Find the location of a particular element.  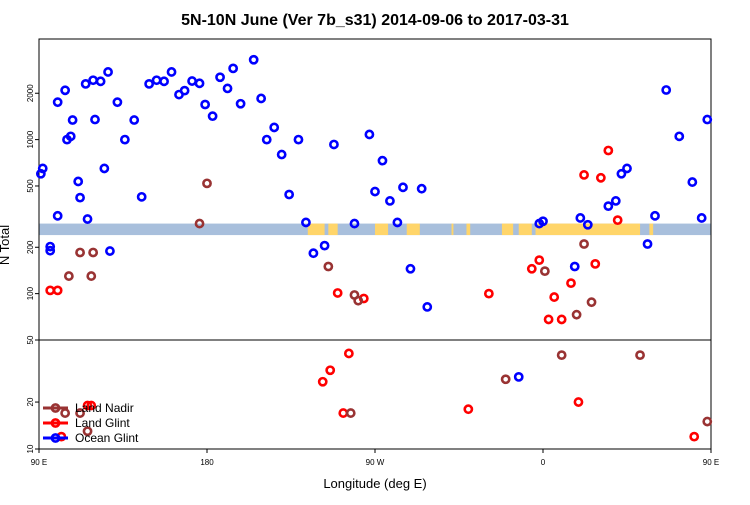

x-tick-label: 0 is located at coordinates (543, 462).